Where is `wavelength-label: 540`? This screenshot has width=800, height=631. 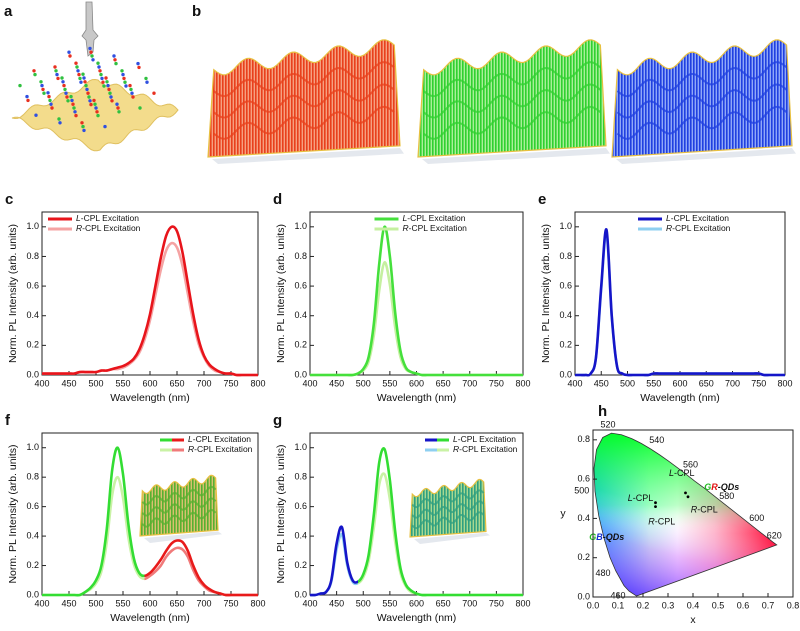 wavelength-label: 540 is located at coordinates (656, 440).